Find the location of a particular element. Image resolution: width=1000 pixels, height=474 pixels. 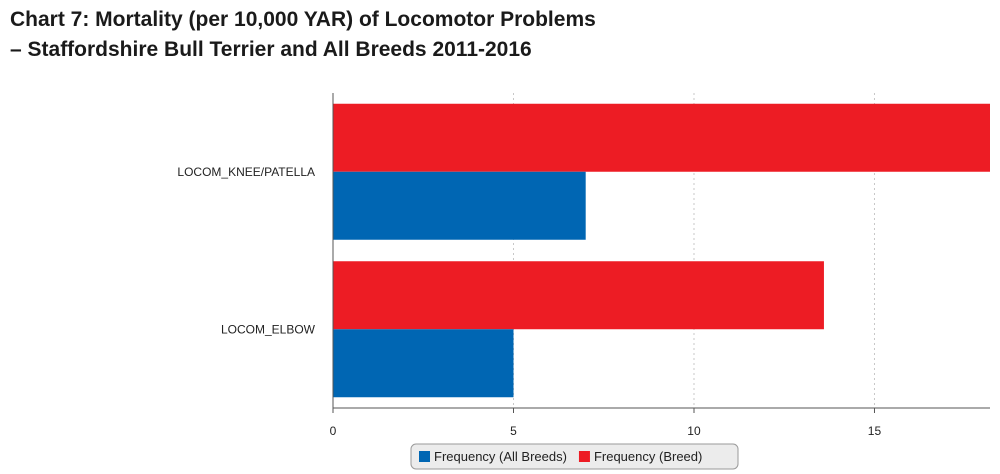

x-tick-label: 0 is located at coordinates (333, 431).